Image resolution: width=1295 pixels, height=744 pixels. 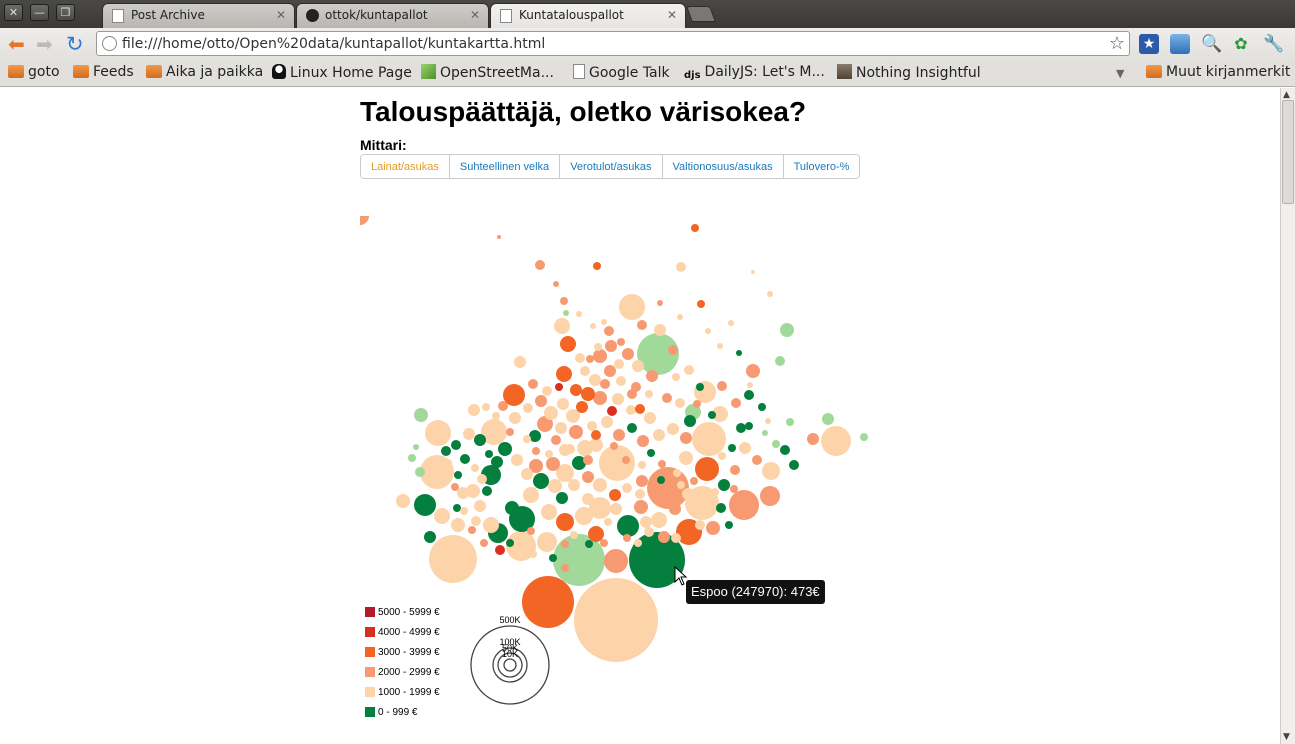 What do you see at coordinates (1218, 72) in the screenshot?
I see `bookmark-other-bookmarks: Muut kirjanmerkit` at bounding box center [1218, 72].